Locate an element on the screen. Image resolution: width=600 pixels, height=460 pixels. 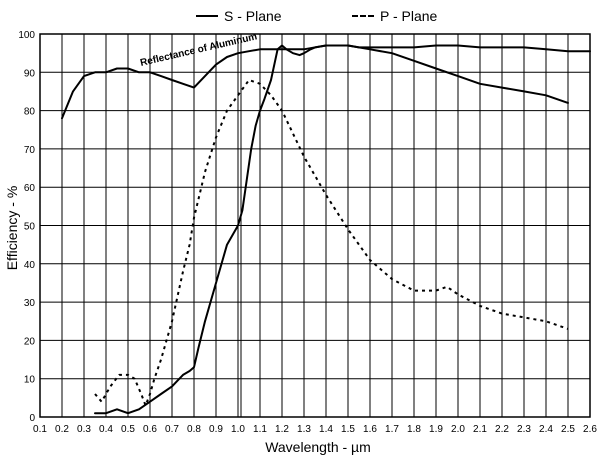
x-tick-label: 1.3 is located at coordinates (304, 429).